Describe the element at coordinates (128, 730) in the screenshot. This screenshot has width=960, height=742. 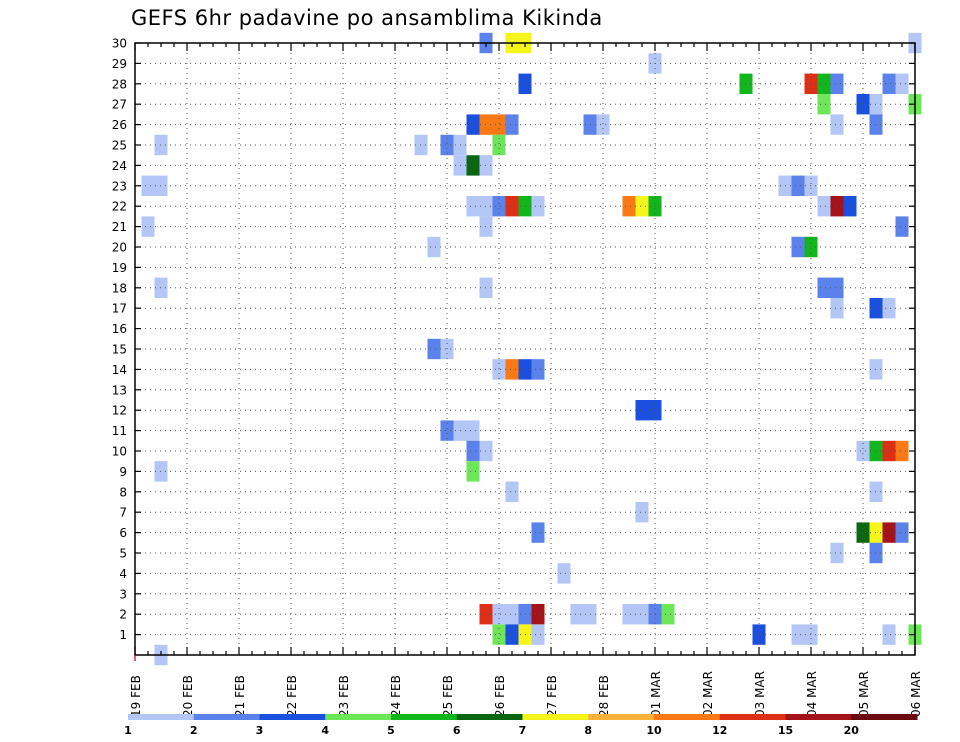
I see `colorbar-label: 1` at that location.